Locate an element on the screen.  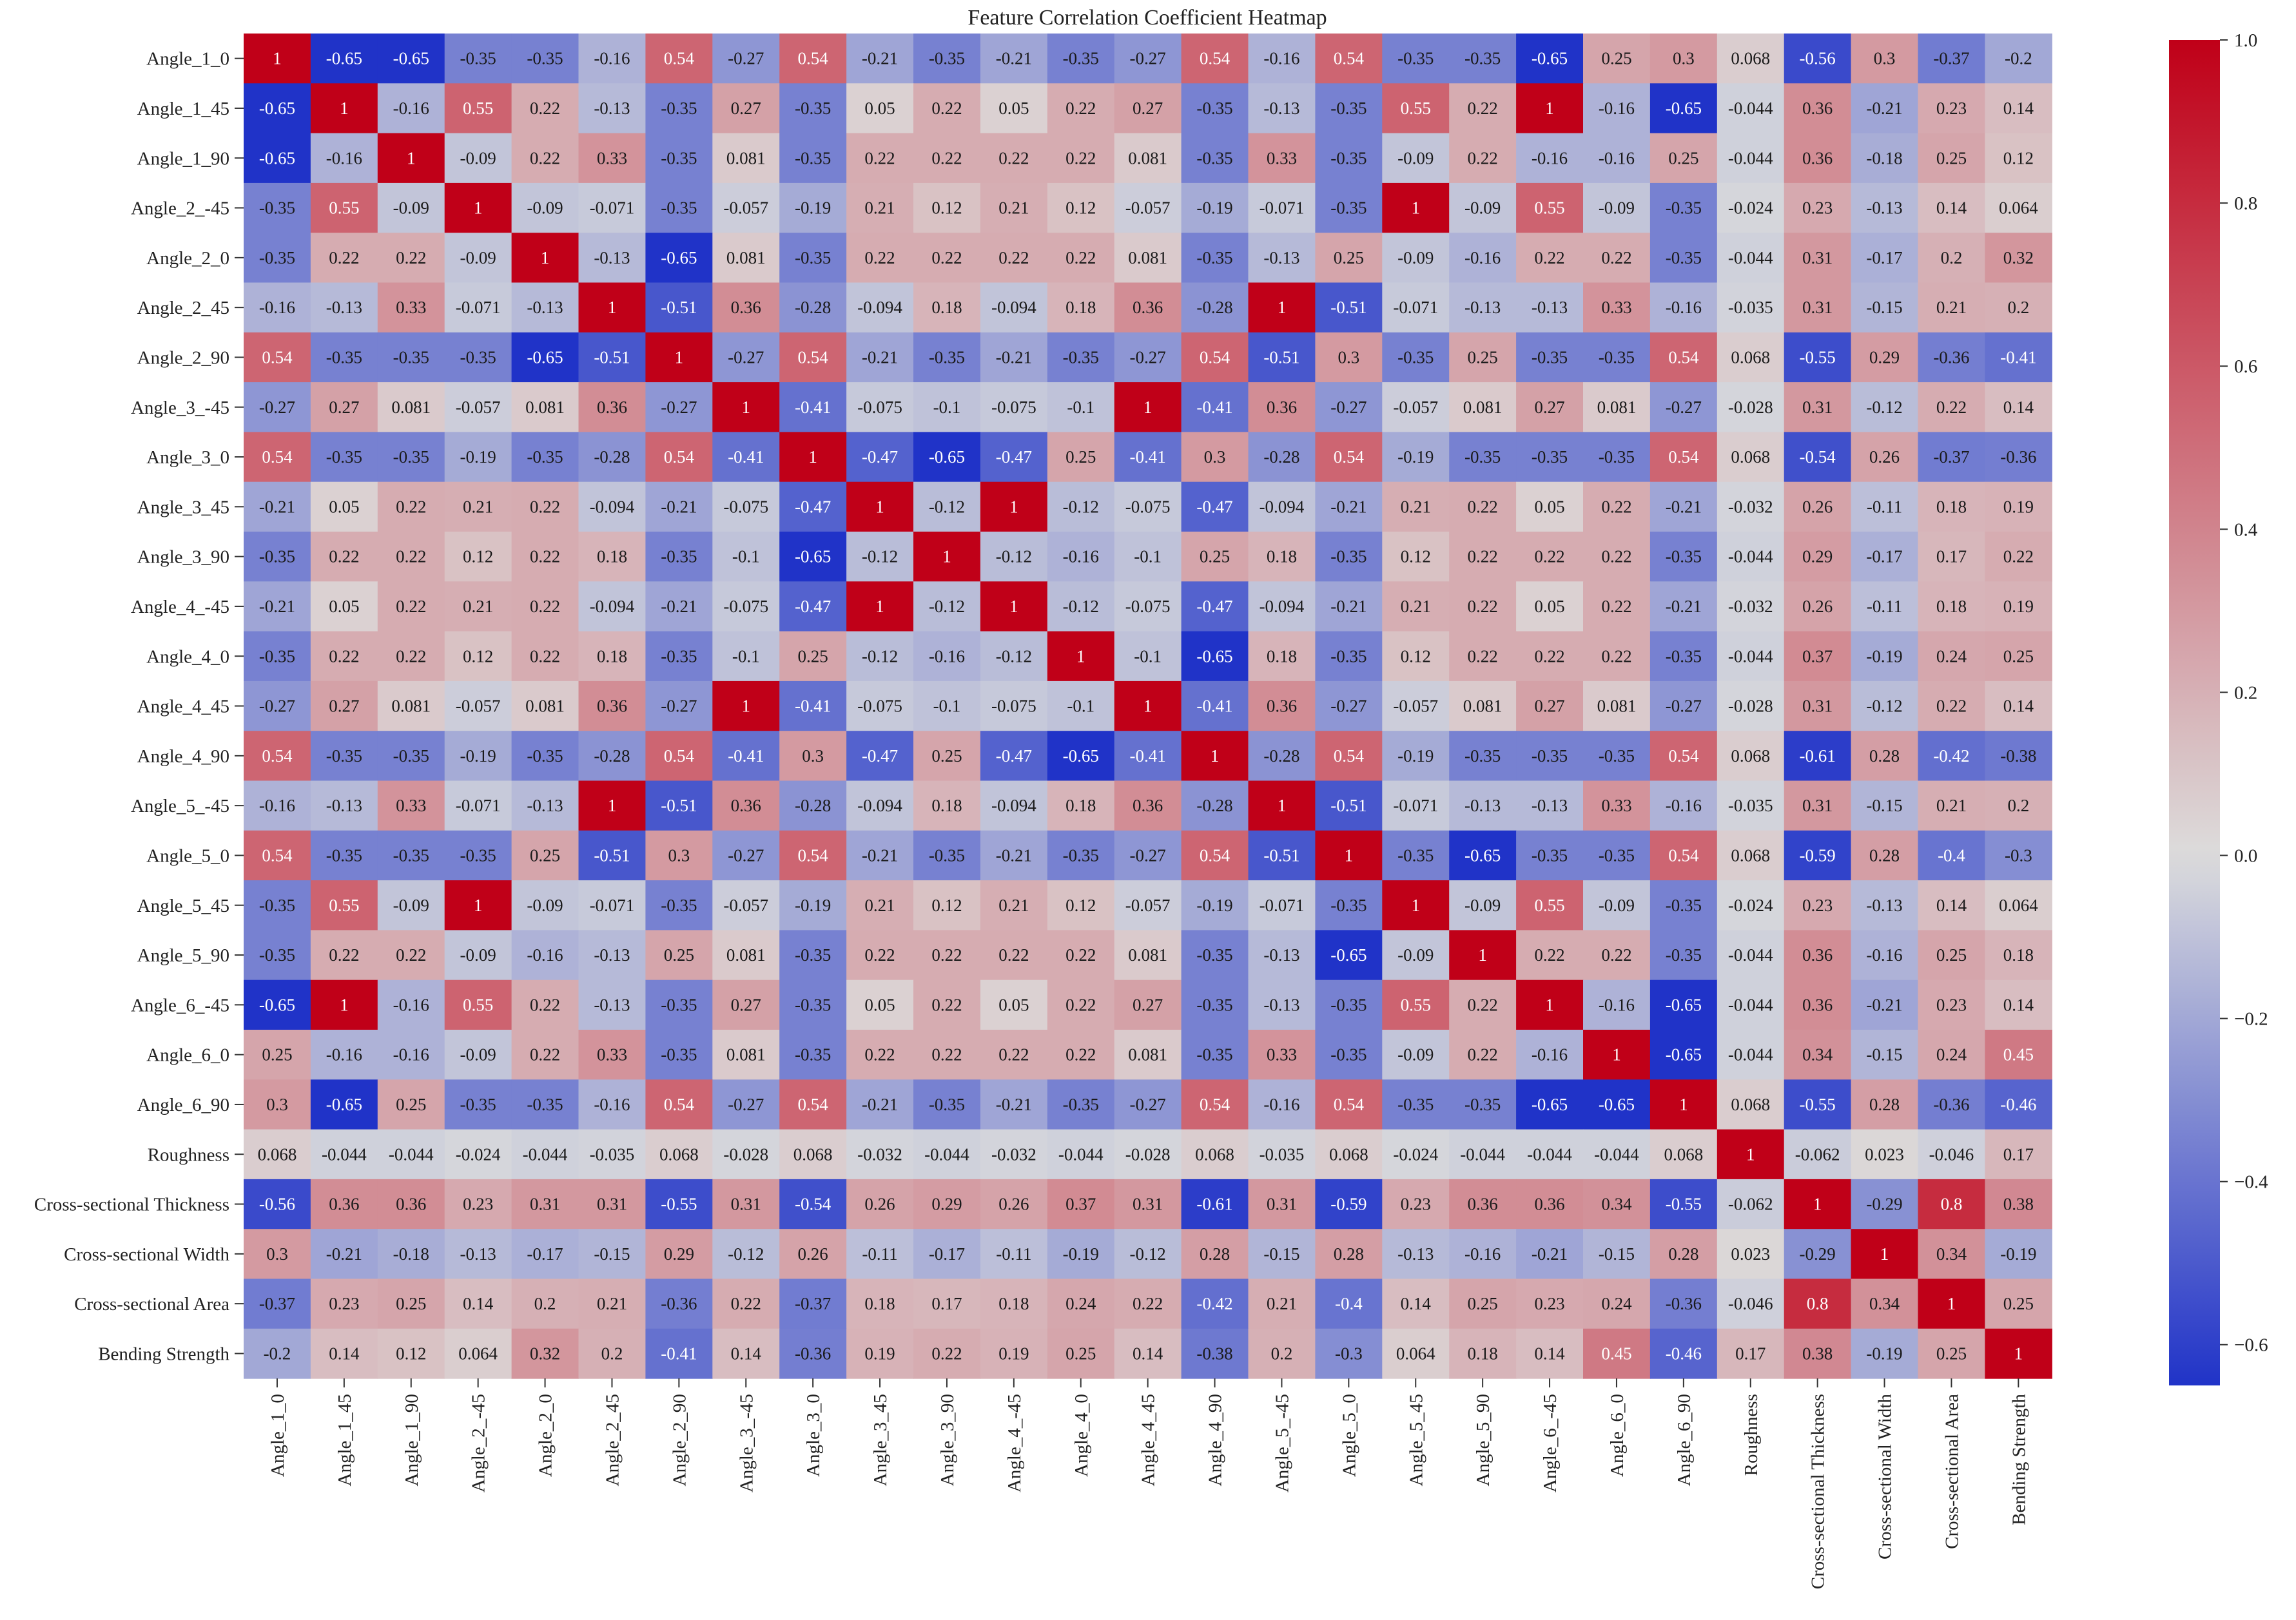
x-tick-label: Angle_5_45 is located at coordinates (1416, 1440).